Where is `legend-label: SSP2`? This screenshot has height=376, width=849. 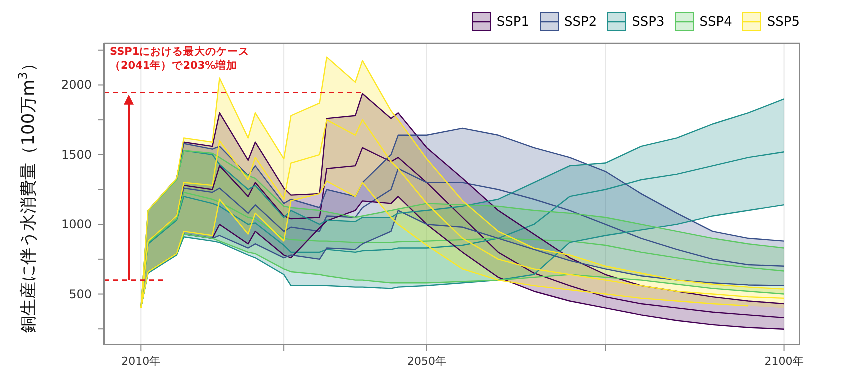 legend-label: SSP2 is located at coordinates (581, 22).